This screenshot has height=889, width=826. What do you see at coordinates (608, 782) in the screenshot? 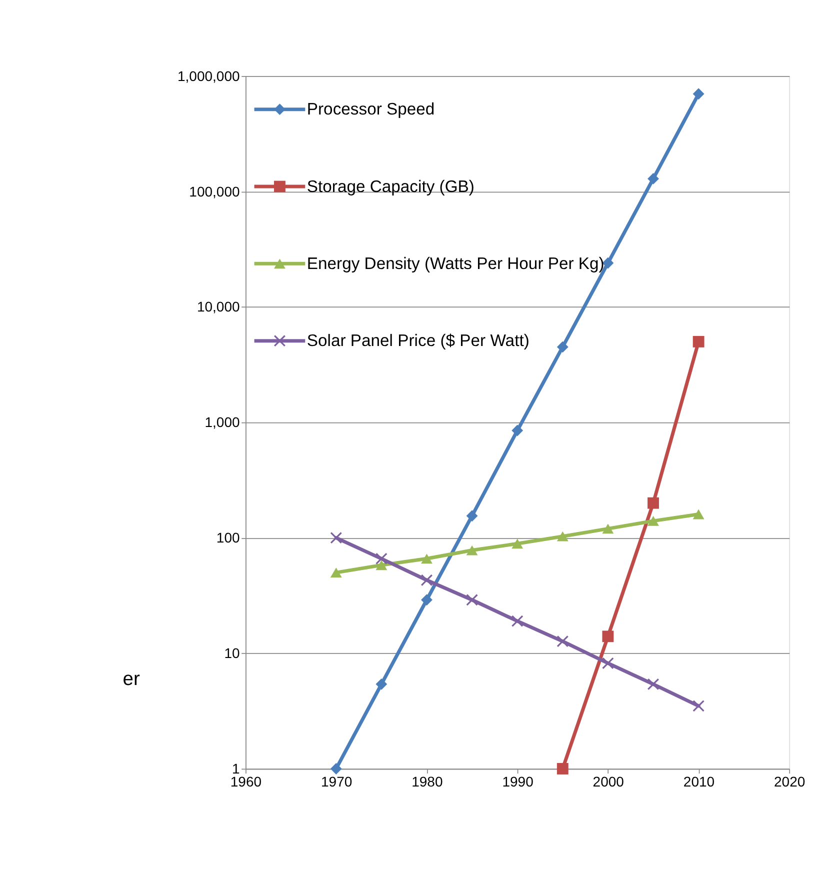
I see `x-tick-label: 2000` at bounding box center [608, 782].